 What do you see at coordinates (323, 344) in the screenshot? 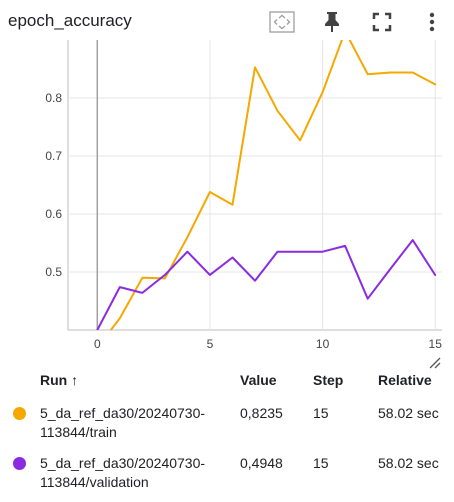
I see `x-tick-label: 10` at bounding box center [323, 344].